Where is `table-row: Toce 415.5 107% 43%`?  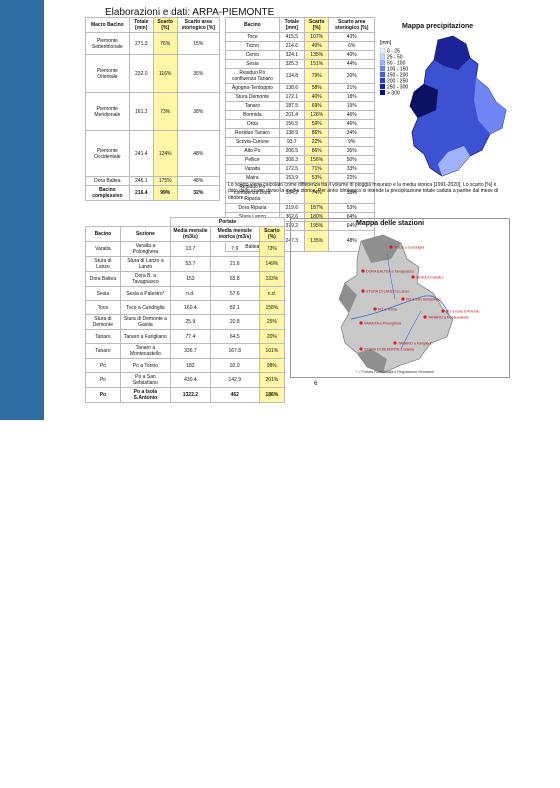 table-row: Toce 415.5 107% 43% is located at coordinates (300, 37).